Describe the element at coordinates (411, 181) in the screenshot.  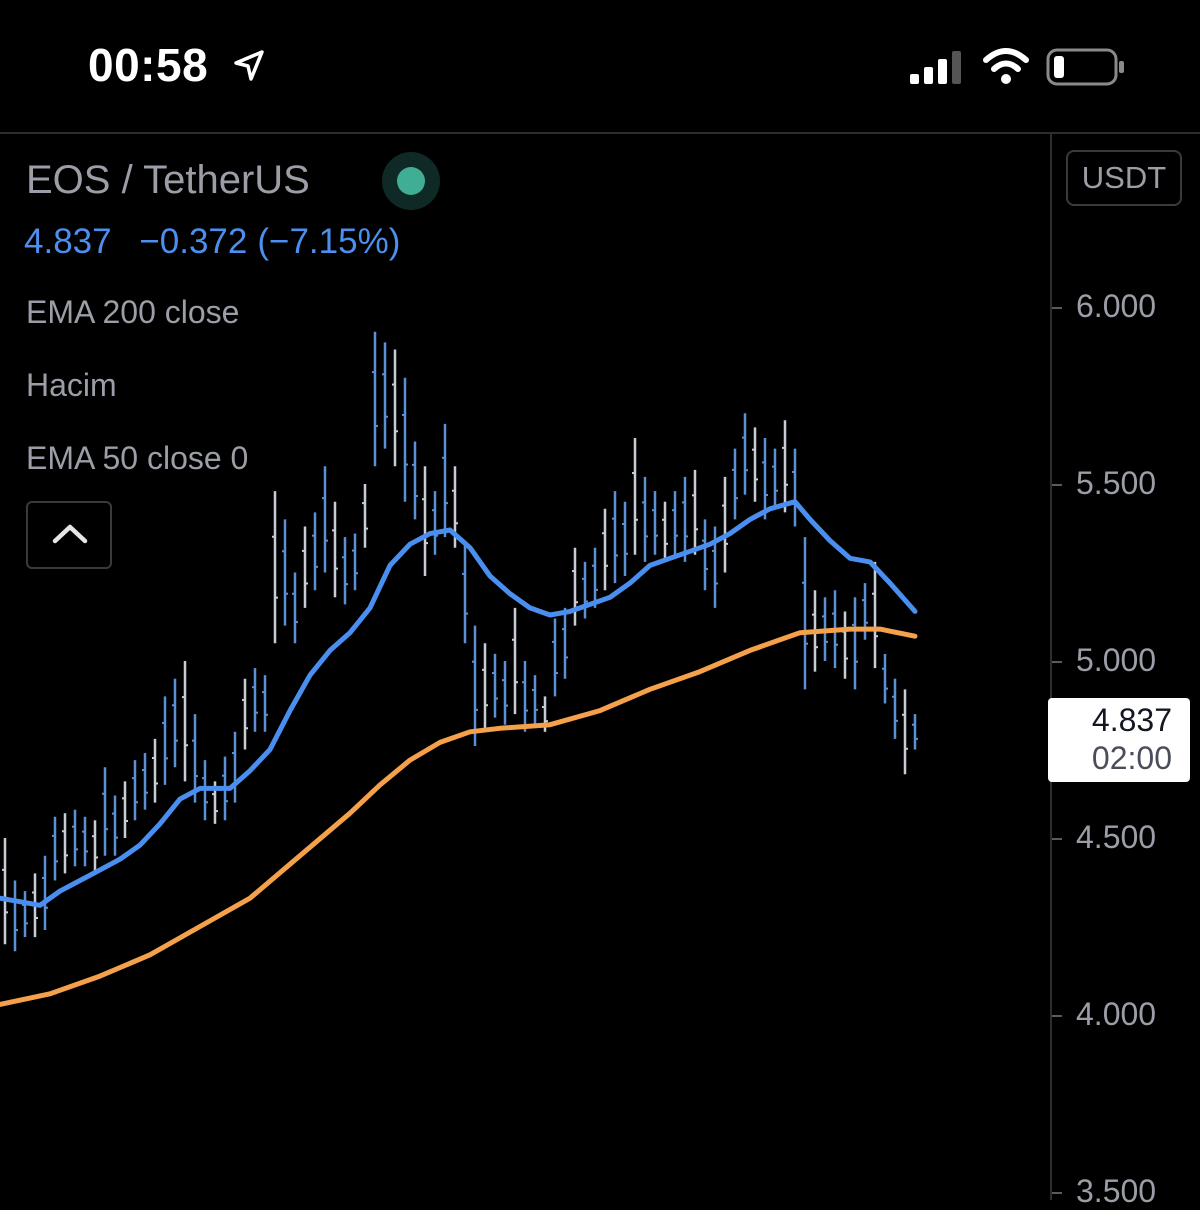
I see `market-open-dot-icon` at that location.